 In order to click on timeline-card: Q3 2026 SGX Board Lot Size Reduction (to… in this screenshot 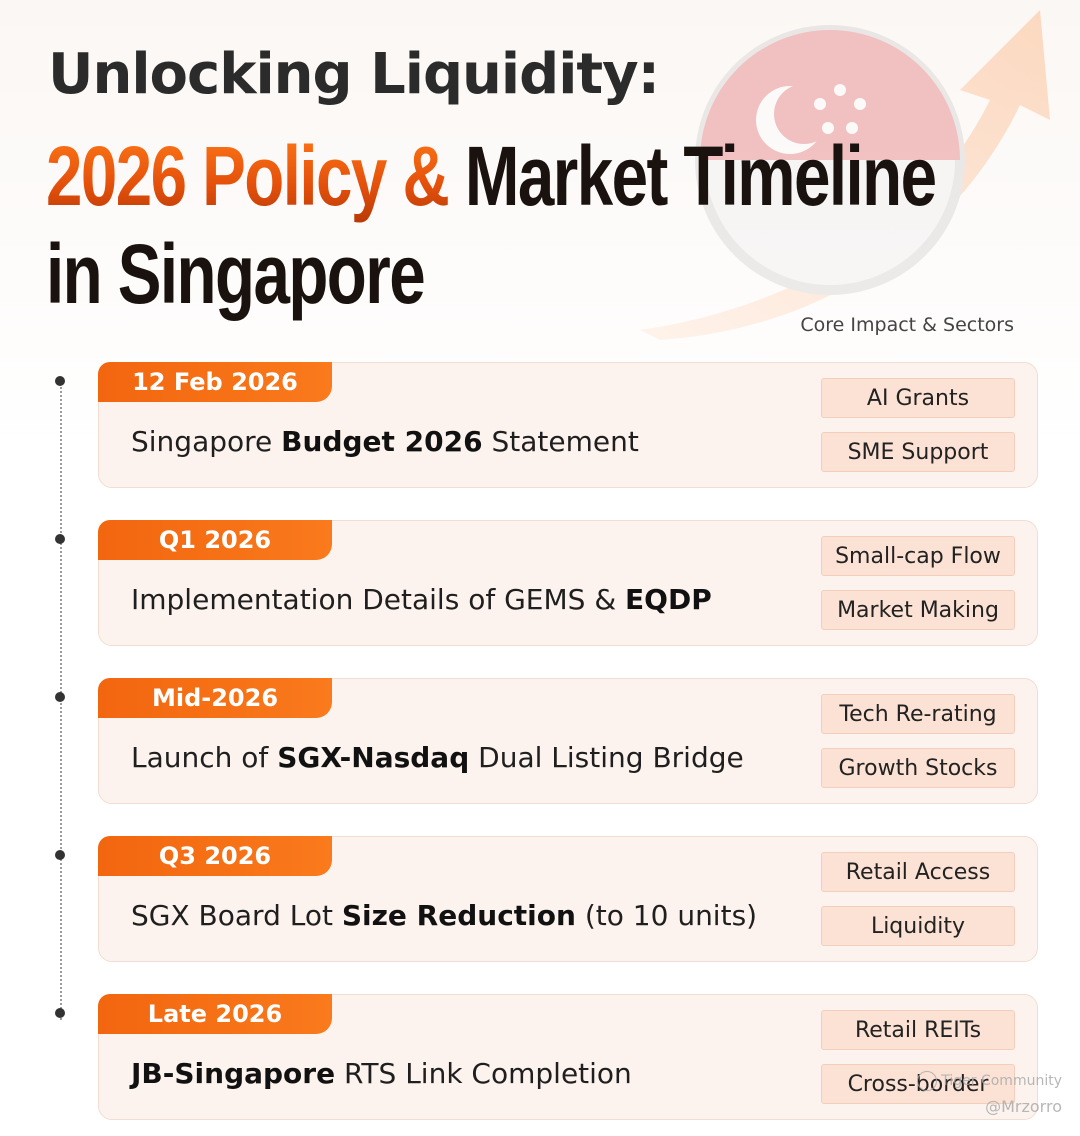, I will do `click(568, 899)`.